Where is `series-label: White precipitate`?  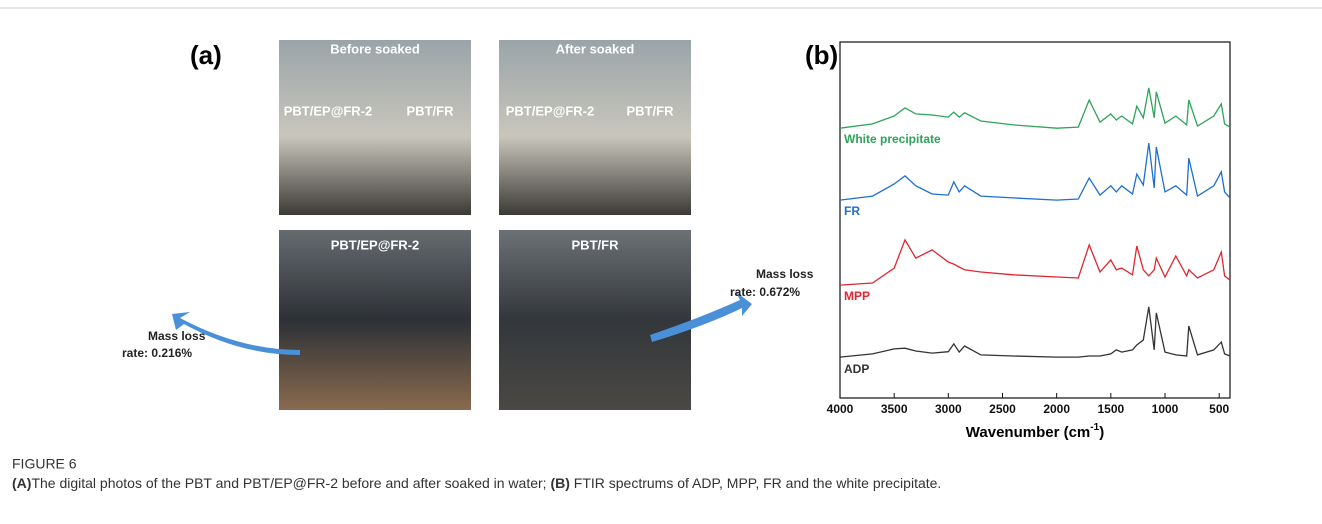
series-label: White precipitate is located at coordinates (892, 139).